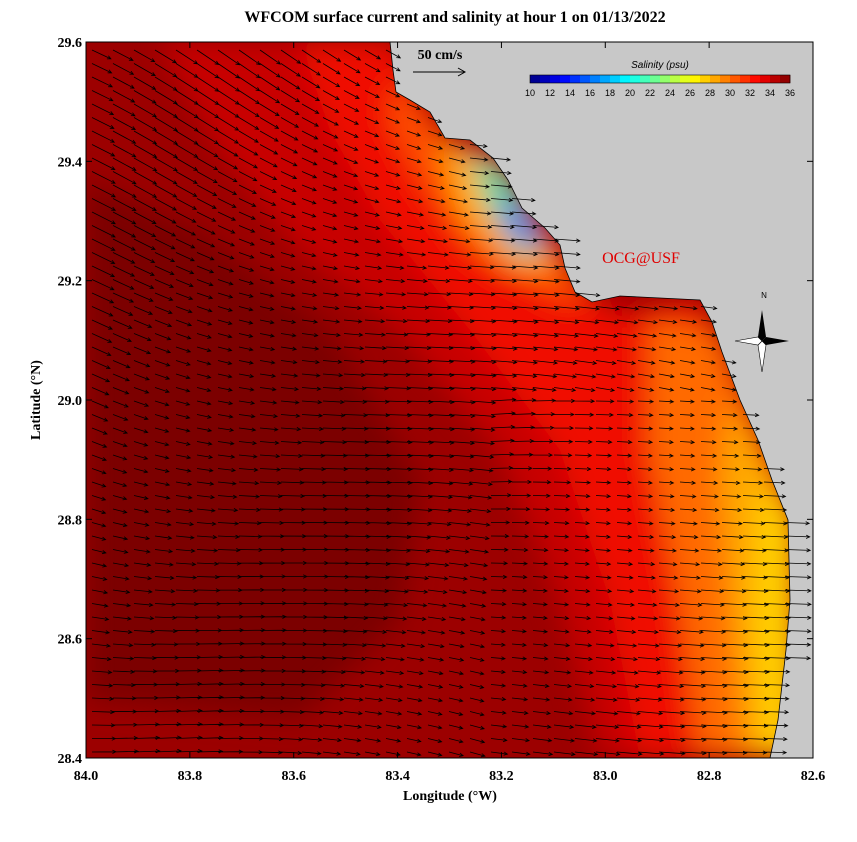  What do you see at coordinates (710, 93) in the screenshot?
I see `colorbar-tick-label: 28` at bounding box center [710, 93].